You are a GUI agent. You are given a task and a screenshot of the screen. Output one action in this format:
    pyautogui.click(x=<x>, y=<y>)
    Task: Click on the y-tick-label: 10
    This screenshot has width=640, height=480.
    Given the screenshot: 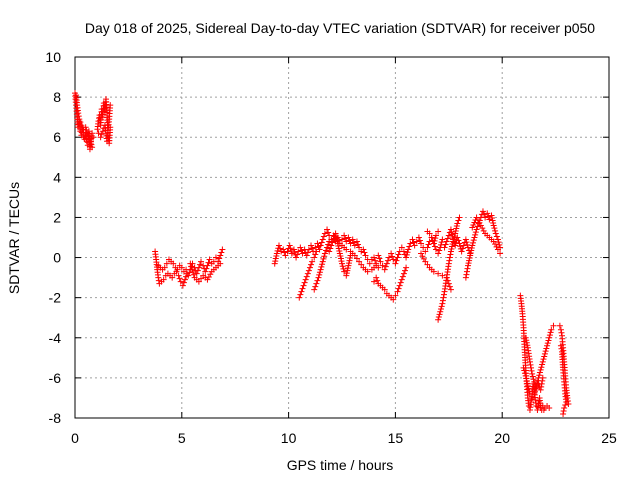 What is the action you would take?
    pyautogui.click(x=53, y=57)
    